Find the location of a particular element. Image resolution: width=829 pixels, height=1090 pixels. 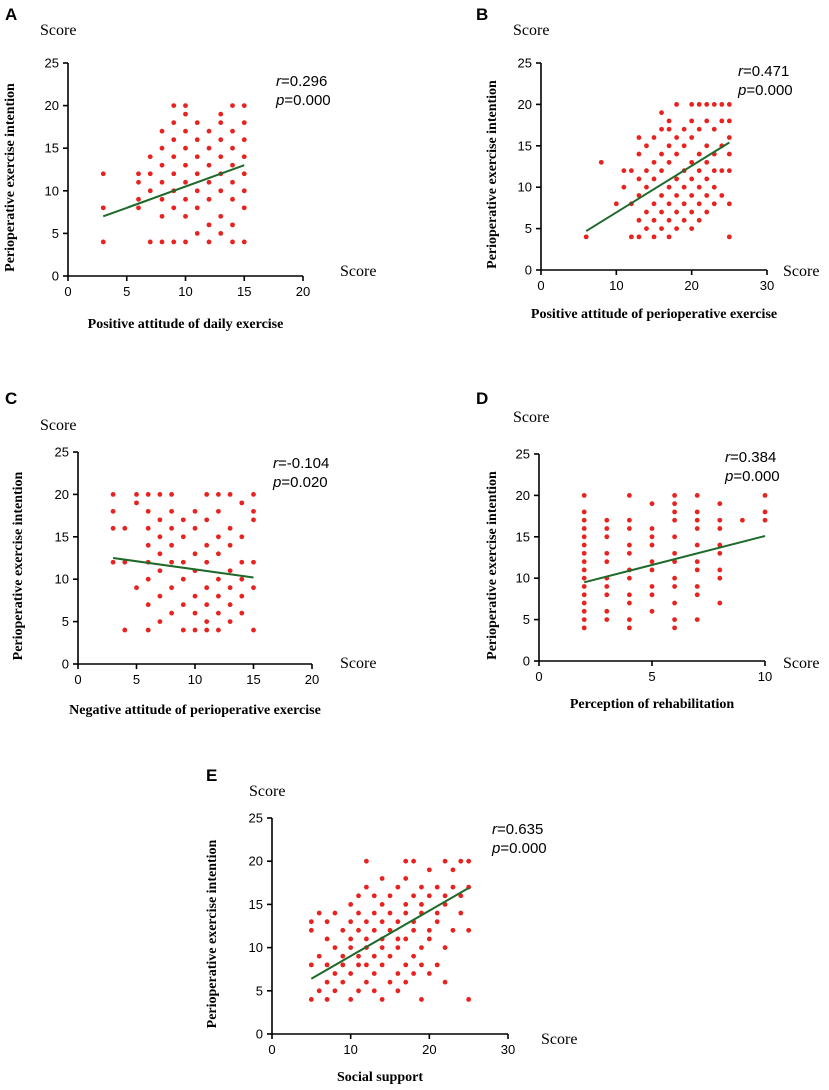

chart-e-y-tick-label: 5 is located at coordinates (259, 990).